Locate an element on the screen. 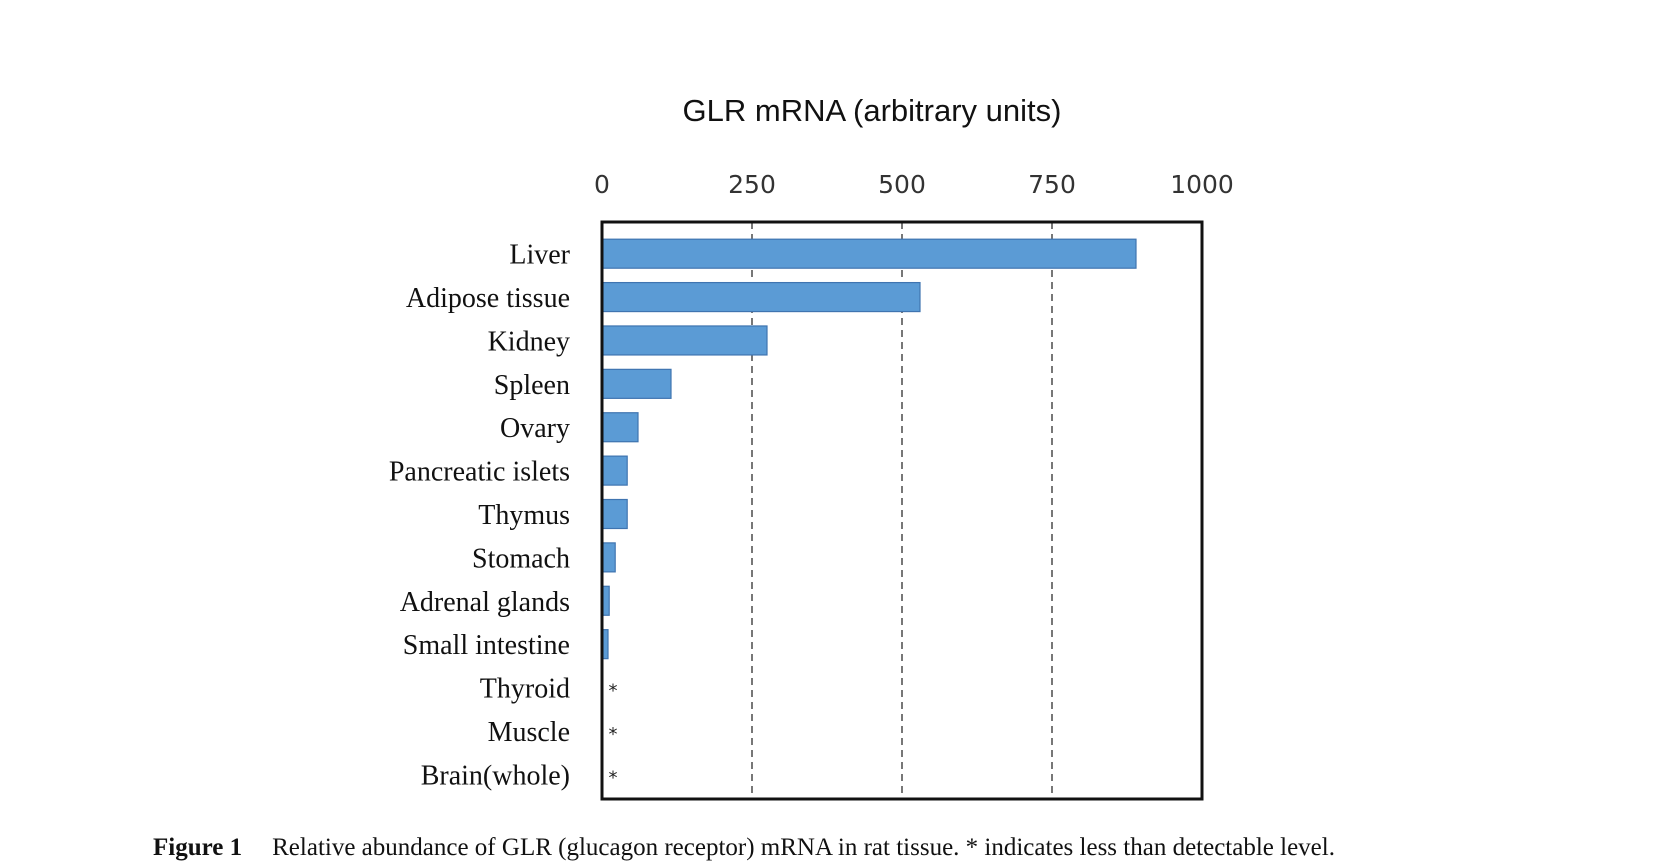 This screenshot has width=1653, height=862. x-axis-ticks: 0 250 500 750 1000 is located at coordinates (914, 184).